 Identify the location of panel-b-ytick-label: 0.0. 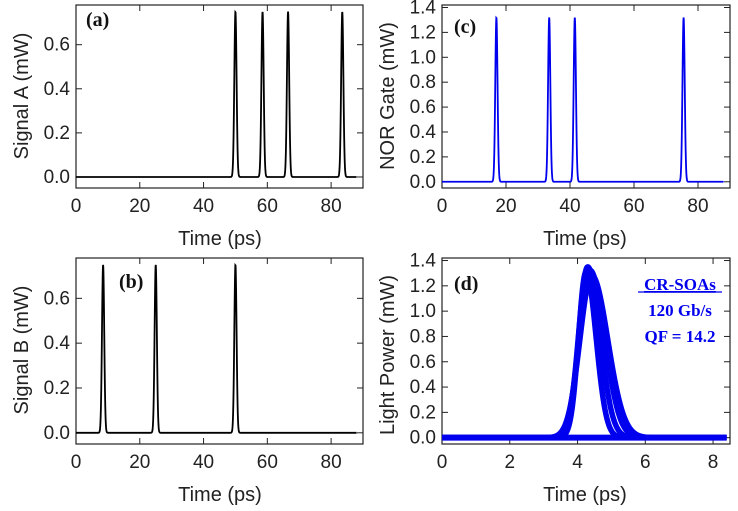
(57, 433).